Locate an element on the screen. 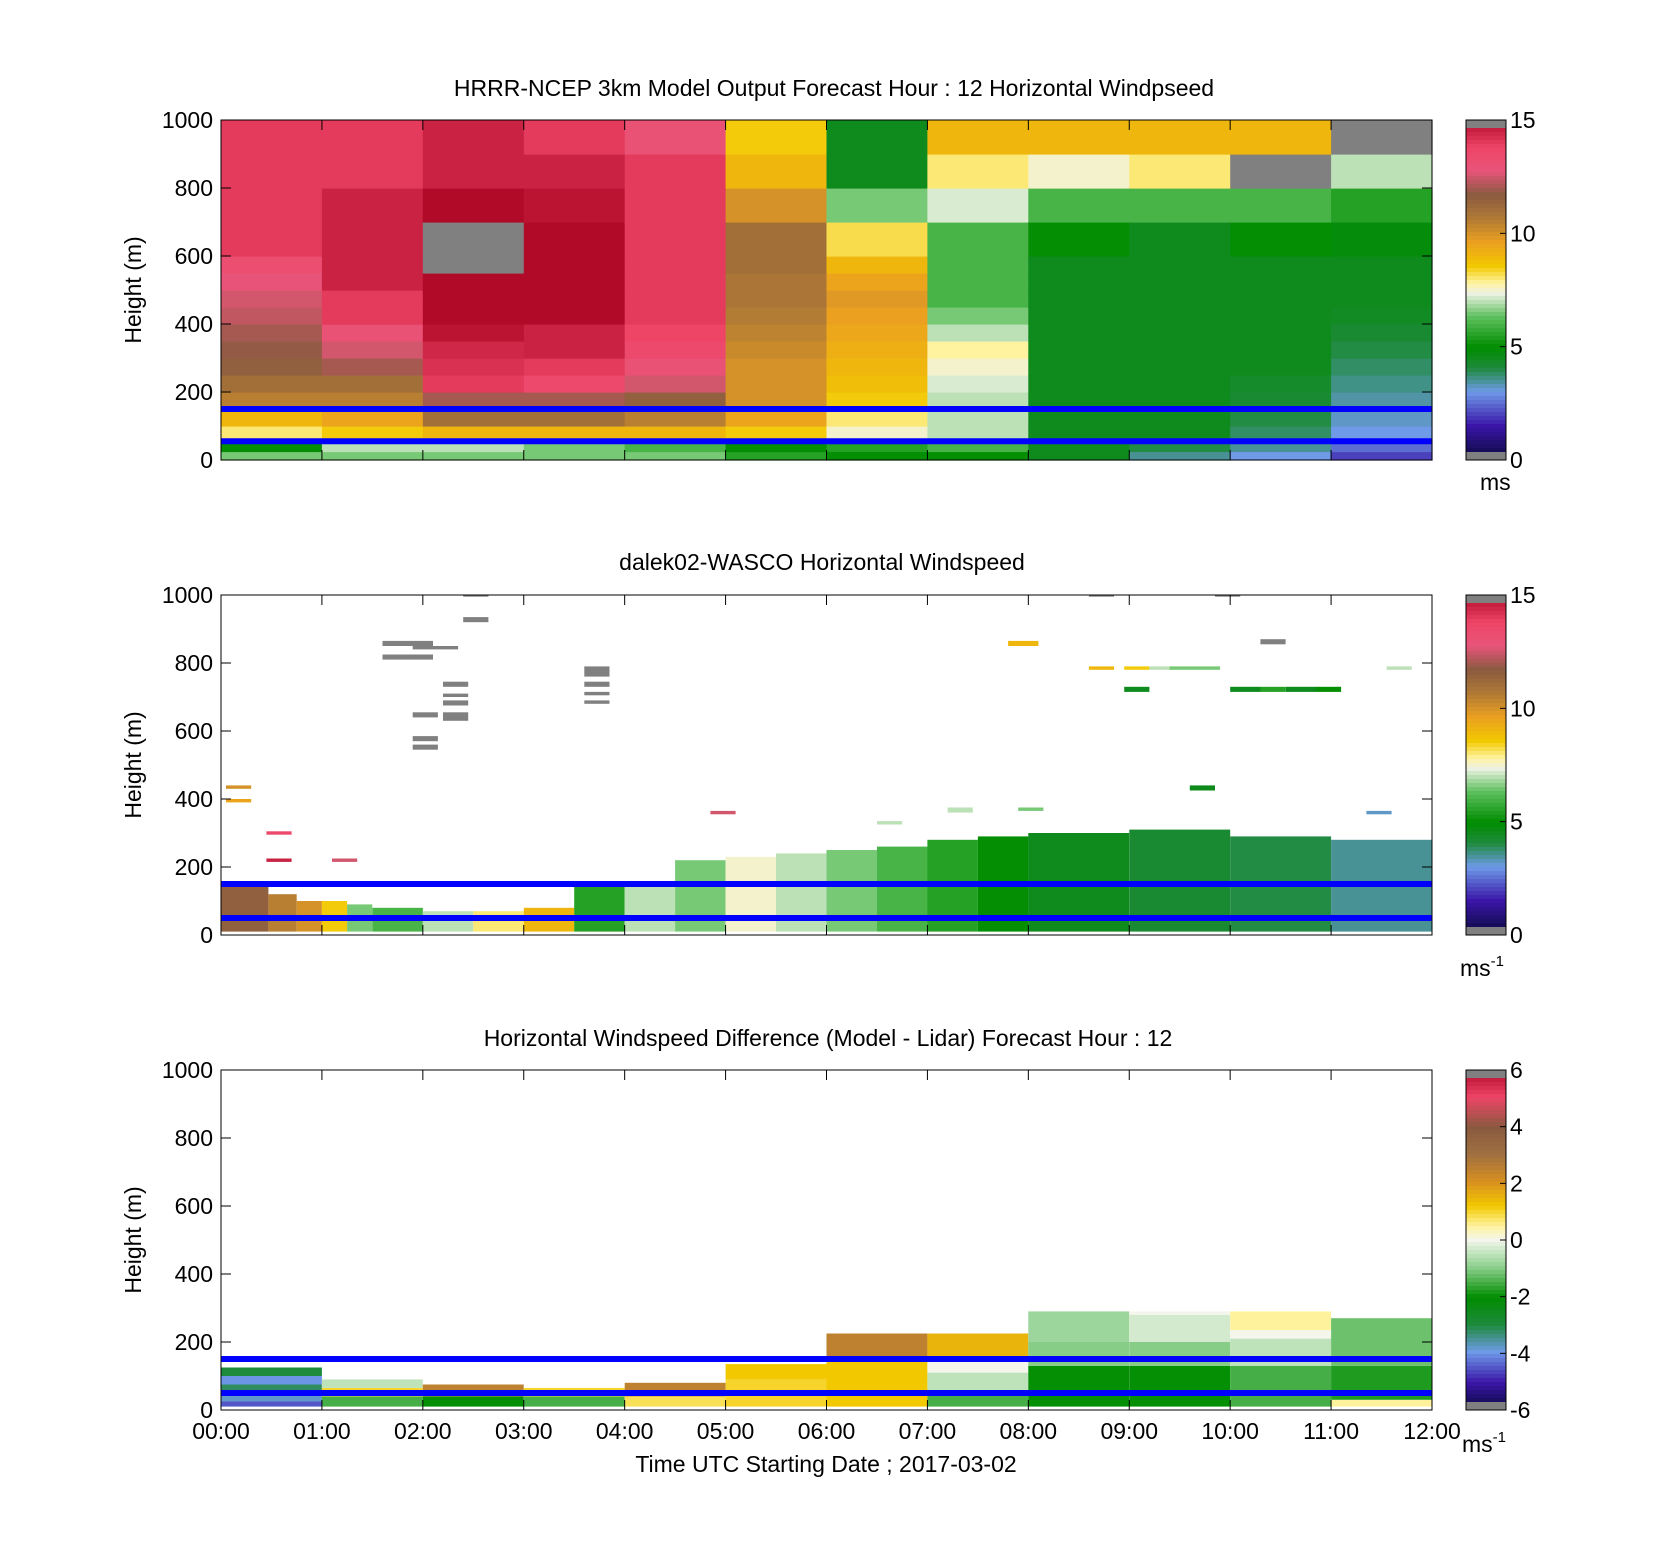 This screenshot has height=1561, width=1680. x-tick-label: 05:00 is located at coordinates (726, 1431).